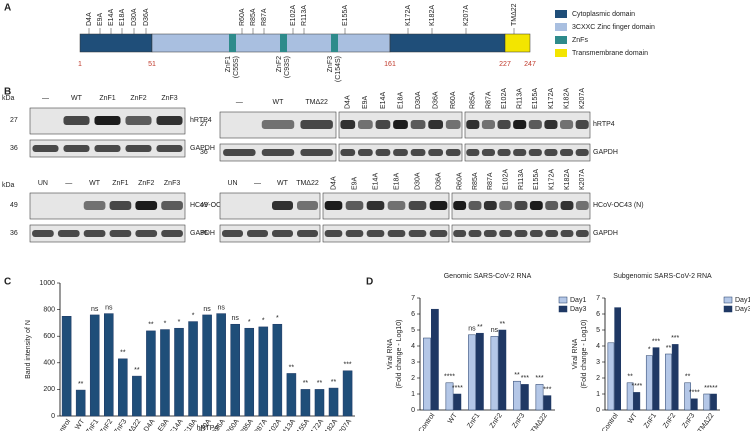 The image size is (750, 431). Describe the element at coordinates (432, 15) in the screenshot. I see `mutation-label: K182A` at that location.